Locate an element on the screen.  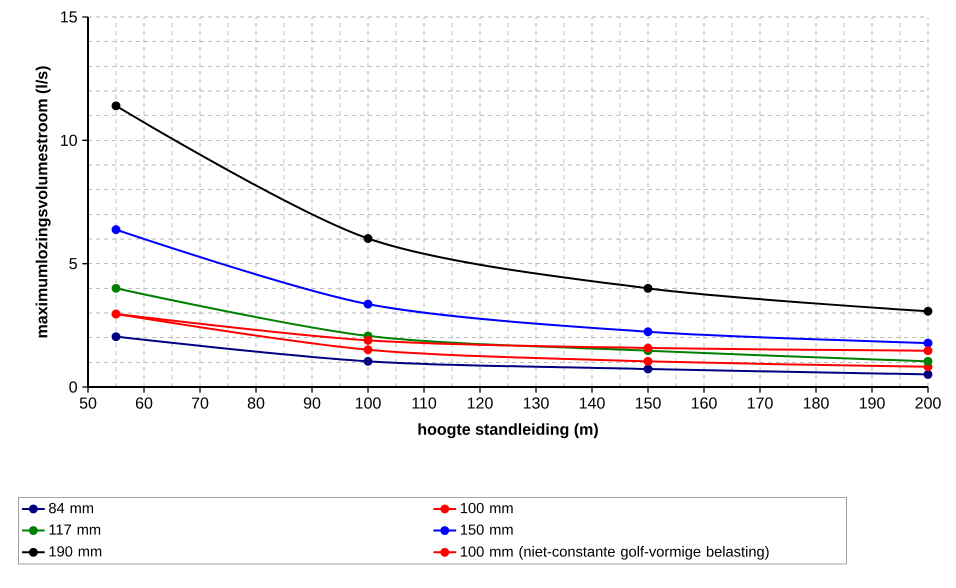
x-tick-label: 160 is located at coordinates (704, 403).